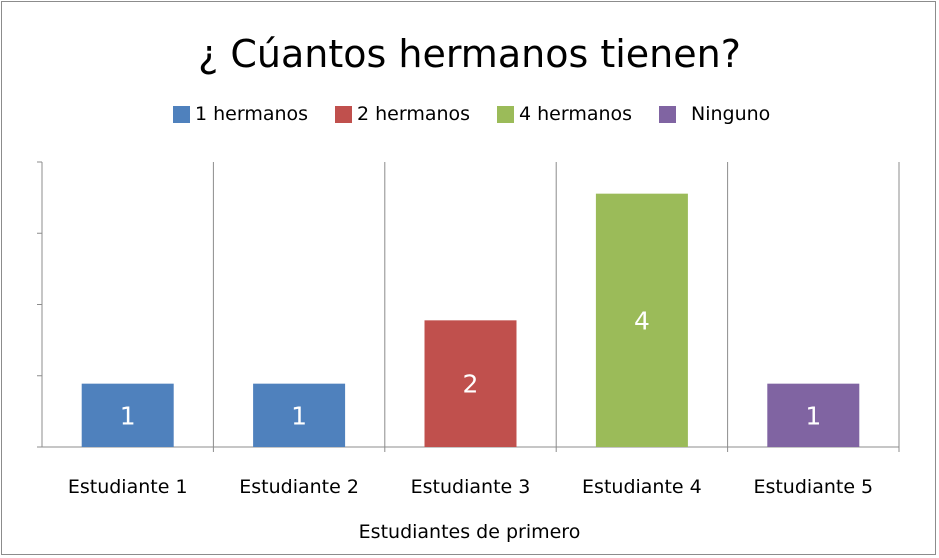 This screenshot has width=939, height=558. What do you see at coordinates (299, 487) in the screenshot?
I see `x-tick-label-2: Estudiante 2` at bounding box center [299, 487].